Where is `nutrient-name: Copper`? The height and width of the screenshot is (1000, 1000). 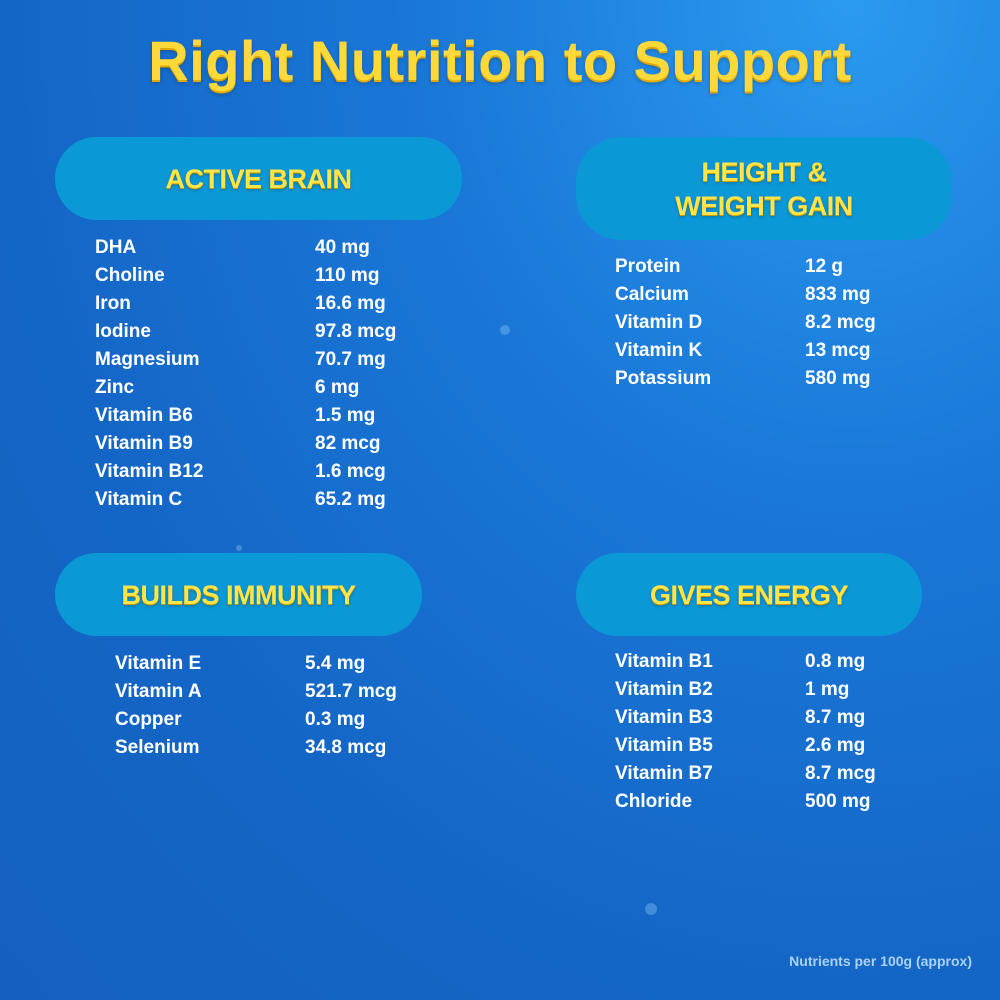
nutrient-name: Copper is located at coordinates (148, 719).